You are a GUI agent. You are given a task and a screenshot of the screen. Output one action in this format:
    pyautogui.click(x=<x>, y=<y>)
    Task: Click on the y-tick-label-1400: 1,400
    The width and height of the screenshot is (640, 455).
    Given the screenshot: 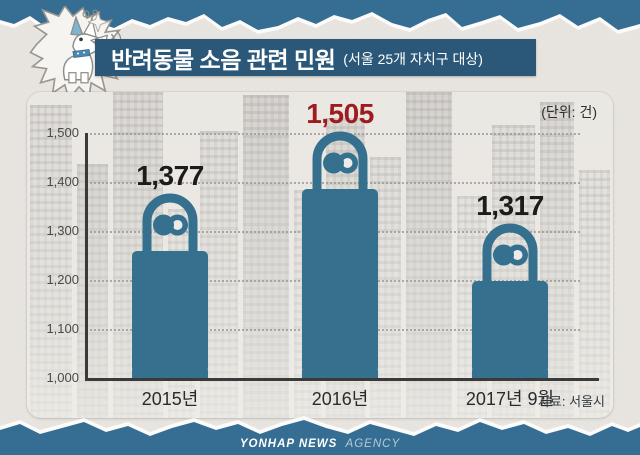 What is the action you would take?
    pyautogui.click(x=62, y=181)
    